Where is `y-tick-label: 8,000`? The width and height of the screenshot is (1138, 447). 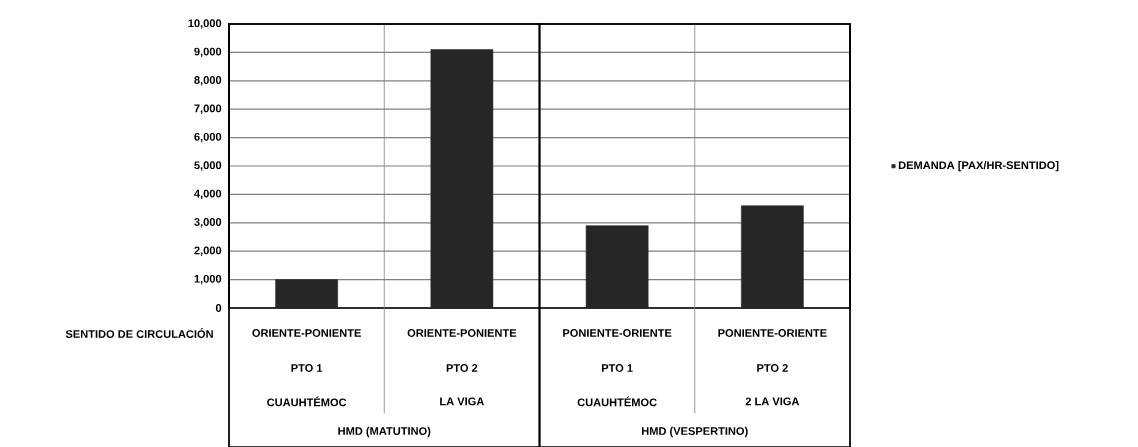 y-tick-label: 8,000 is located at coordinates (208, 81).